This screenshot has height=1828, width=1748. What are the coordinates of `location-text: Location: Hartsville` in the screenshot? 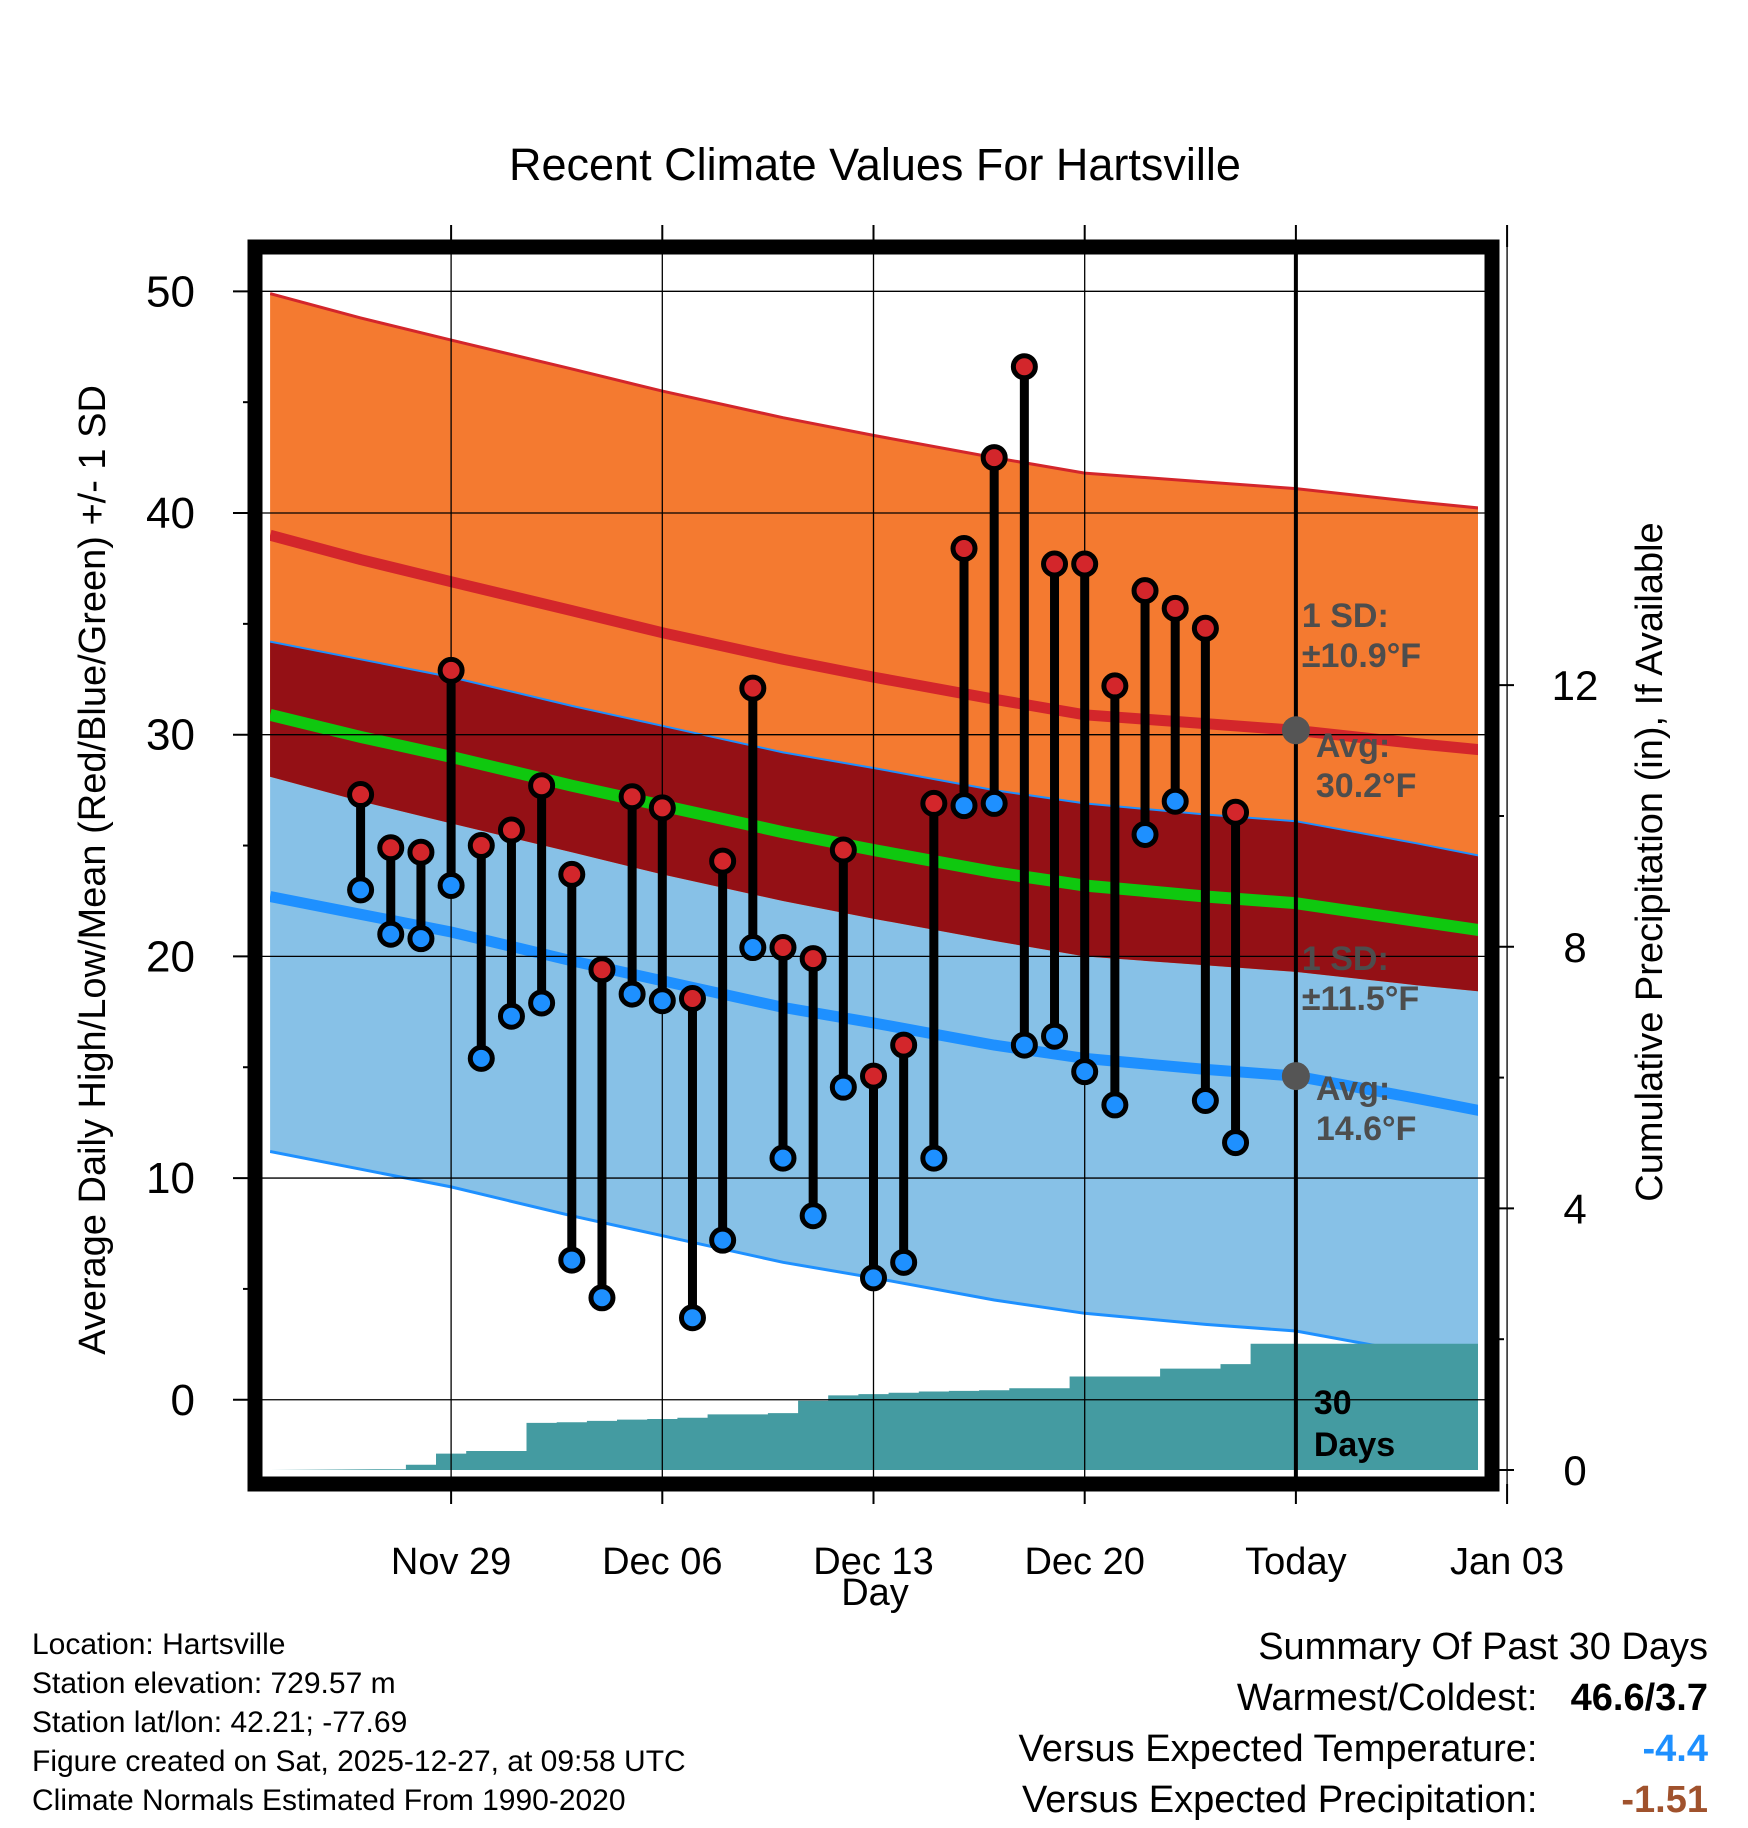 It's located at (159, 1644).